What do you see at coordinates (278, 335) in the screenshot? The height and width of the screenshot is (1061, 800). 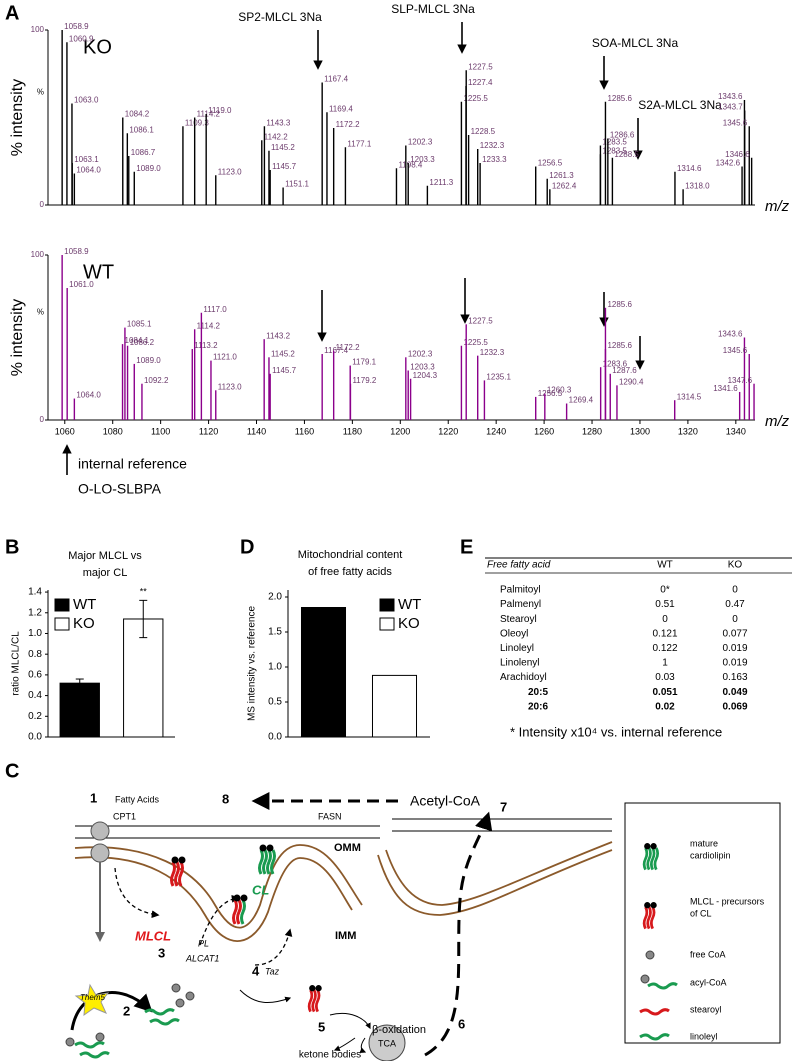 I see `peak-label: 1143.2` at bounding box center [278, 335].